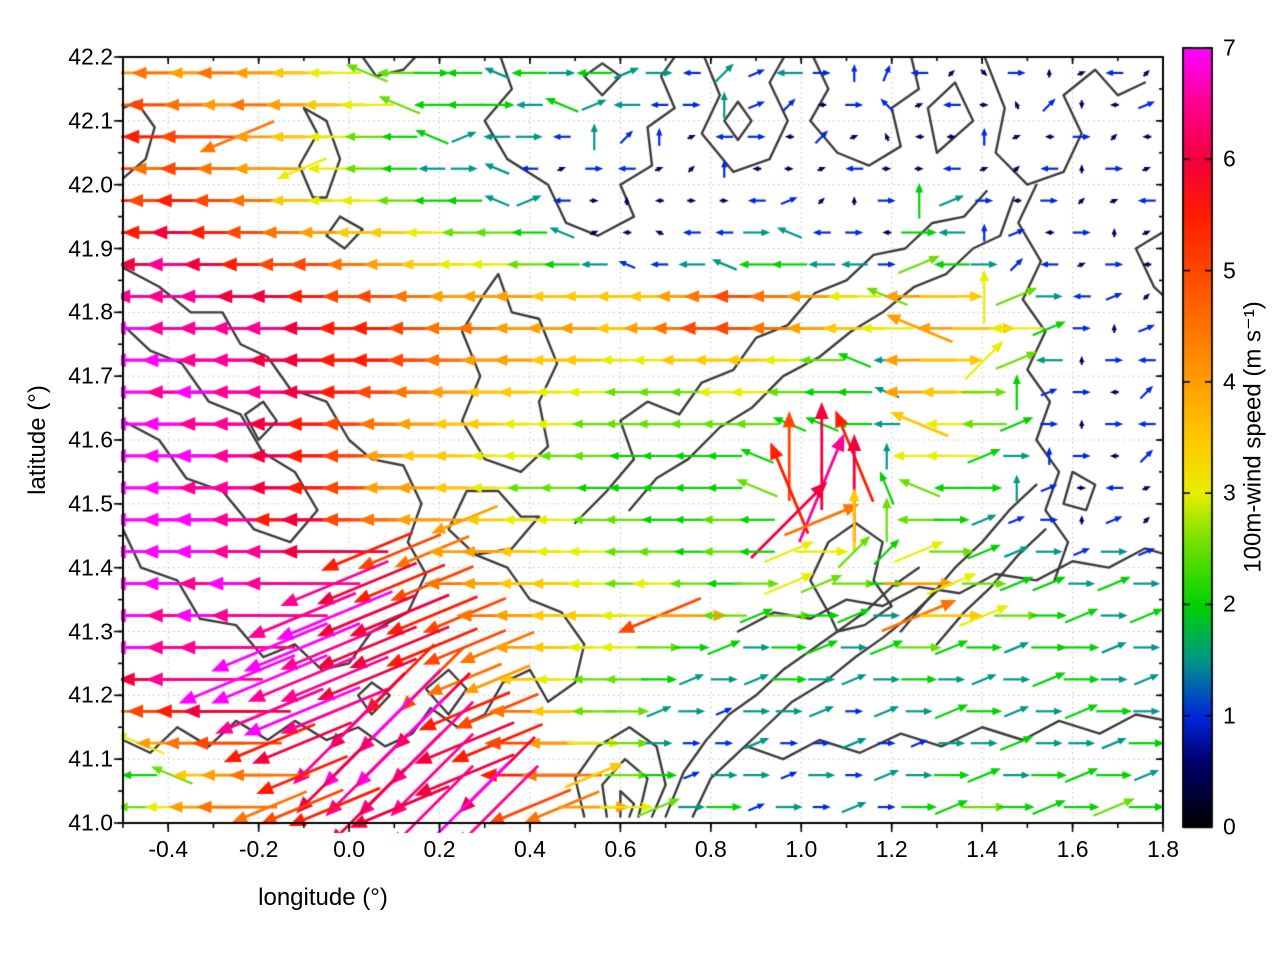 The height and width of the screenshot is (960, 1280). What do you see at coordinates (1163, 849) in the screenshot?
I see `x-tick-label: 1.8` at bounding box center [1163, 849].